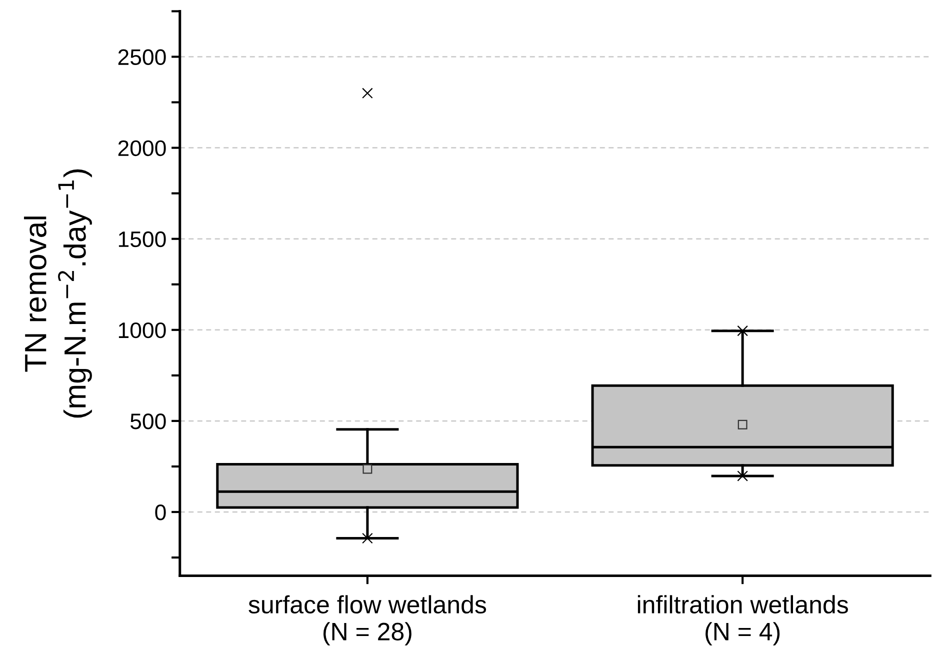  What do you see at coordinates (142, 148) in the screenshot?
I see `y-tick-label: 2000` at bounding box center [142, 148].